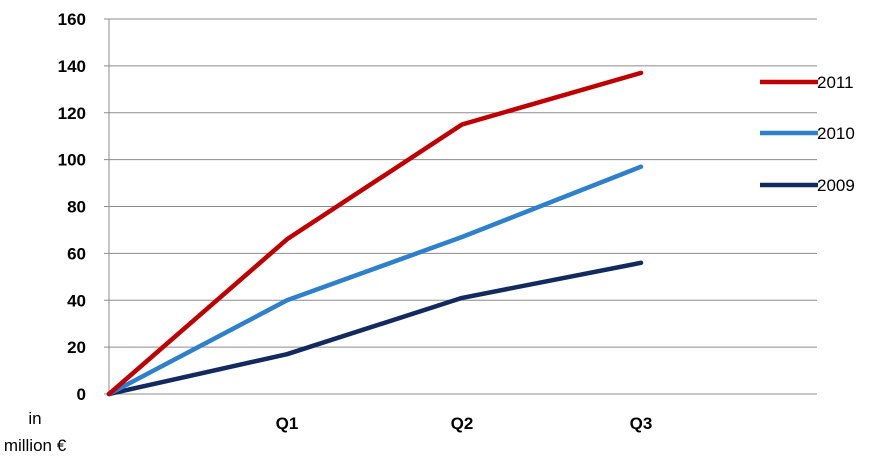  I want to click on x-axis-ticks: Q1 Q2 Q3, so click(464, 423).